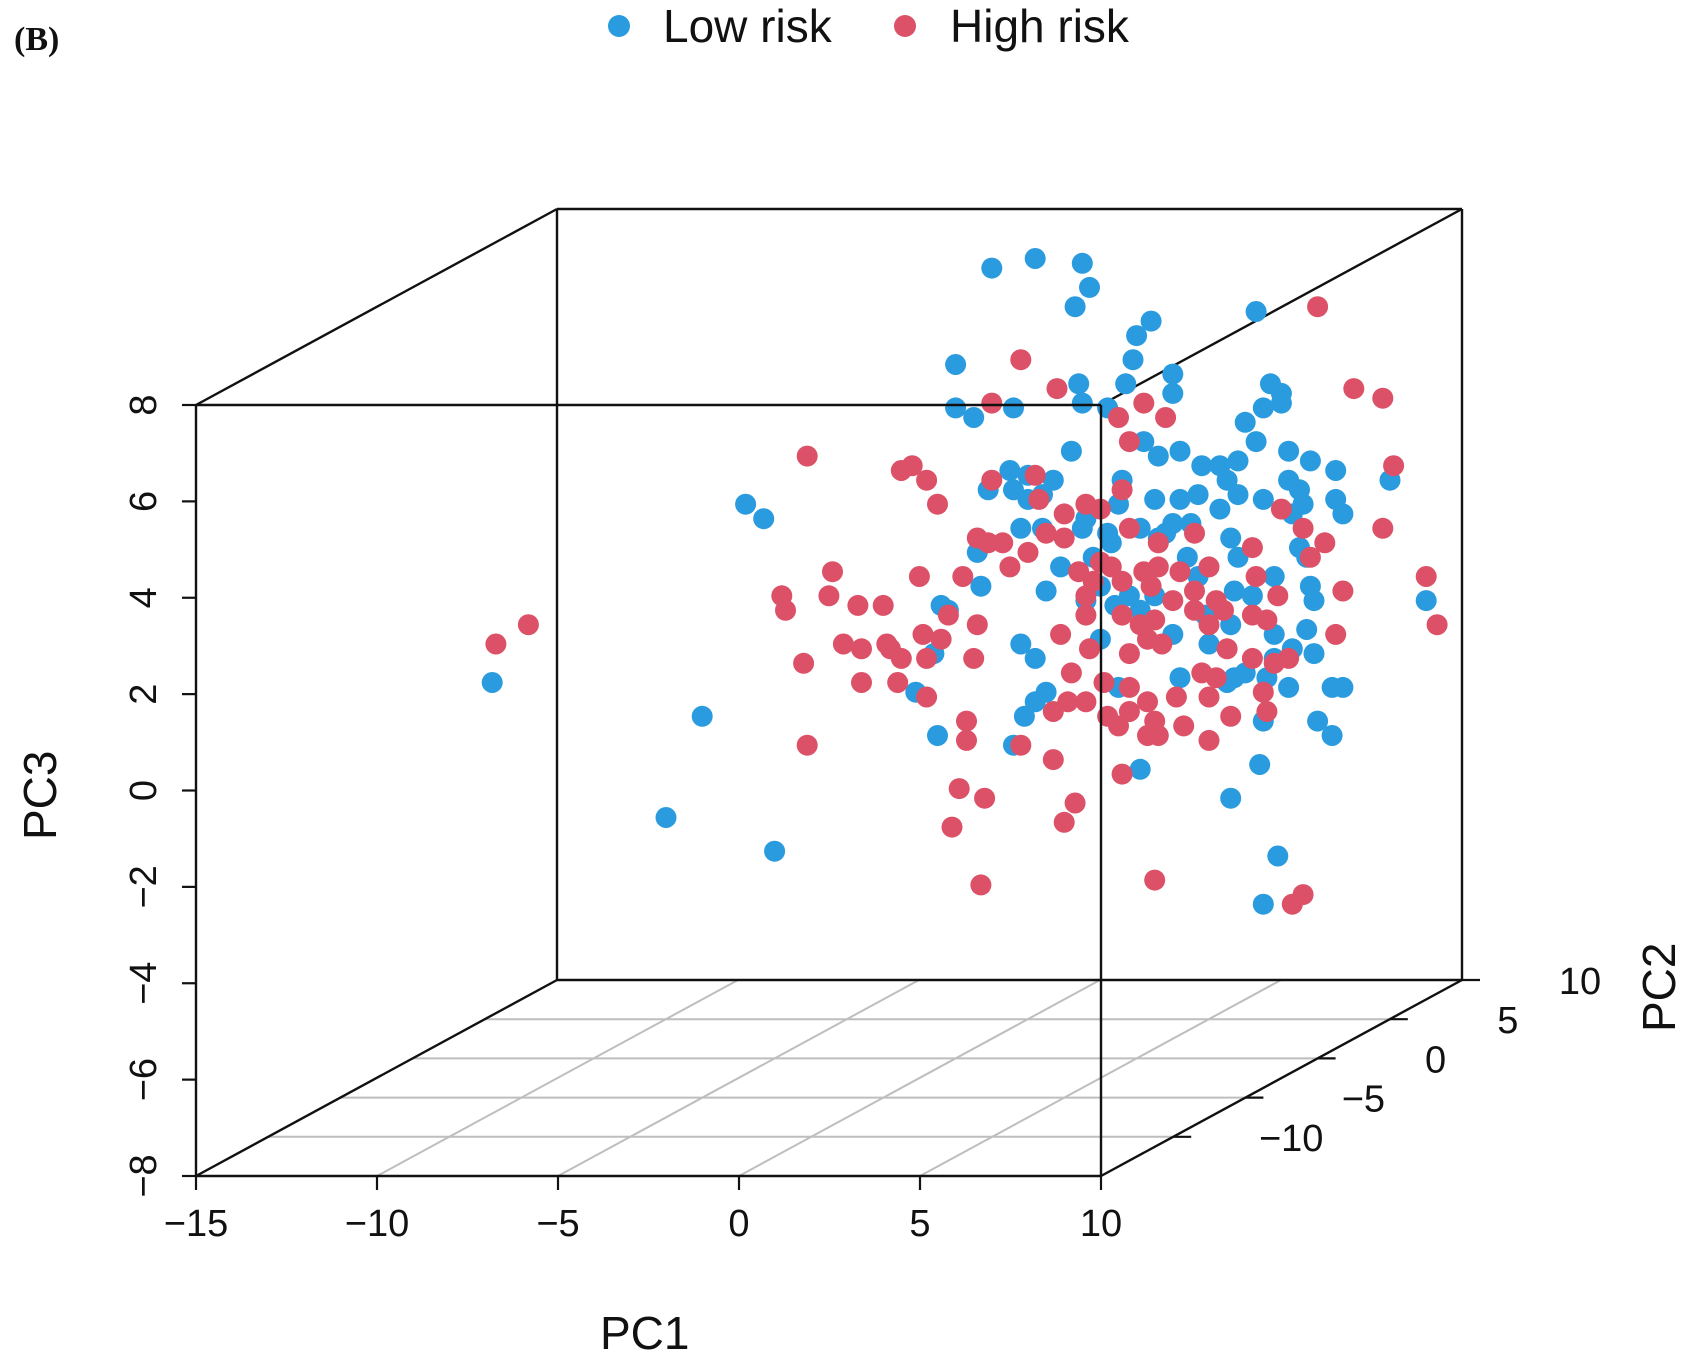  Describe the element at coordinates (144, 1175) in the screenshot. I see `z-tick-label: −8` at that location.